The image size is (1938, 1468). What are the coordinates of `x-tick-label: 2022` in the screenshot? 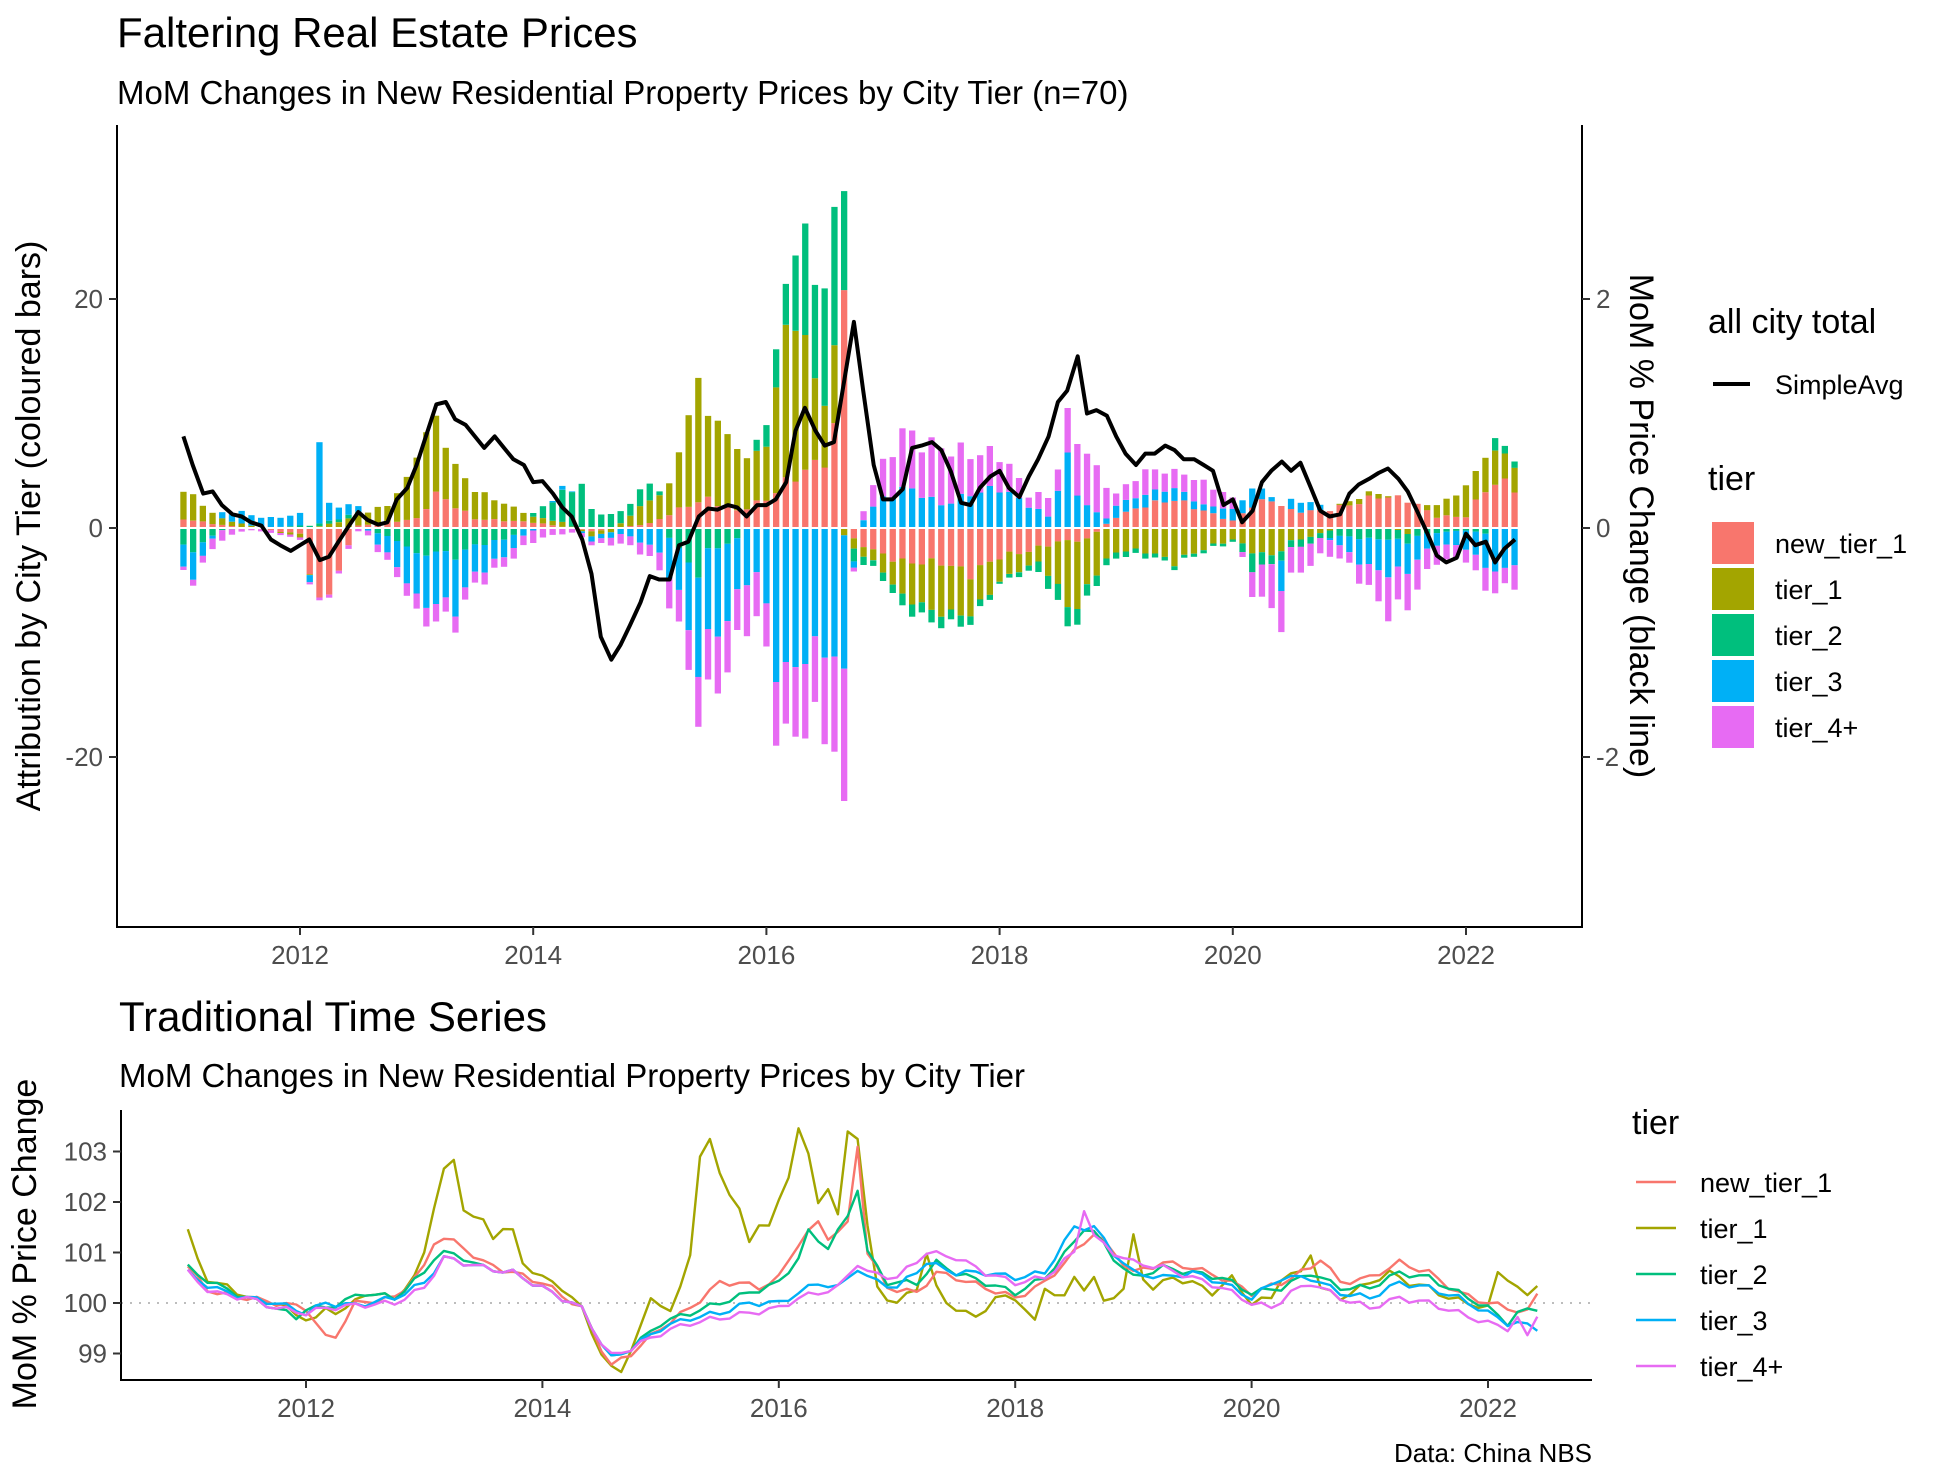 It's located at (1488, 1408).